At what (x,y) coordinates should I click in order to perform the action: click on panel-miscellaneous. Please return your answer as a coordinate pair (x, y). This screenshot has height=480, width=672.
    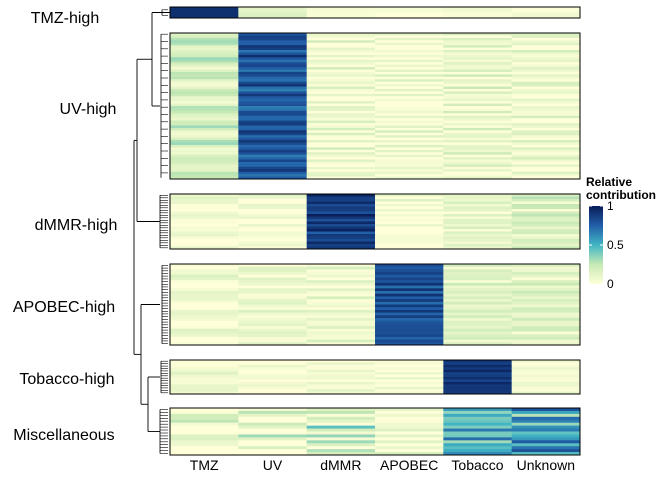
    Looking at the image, I should click on (375, 431).